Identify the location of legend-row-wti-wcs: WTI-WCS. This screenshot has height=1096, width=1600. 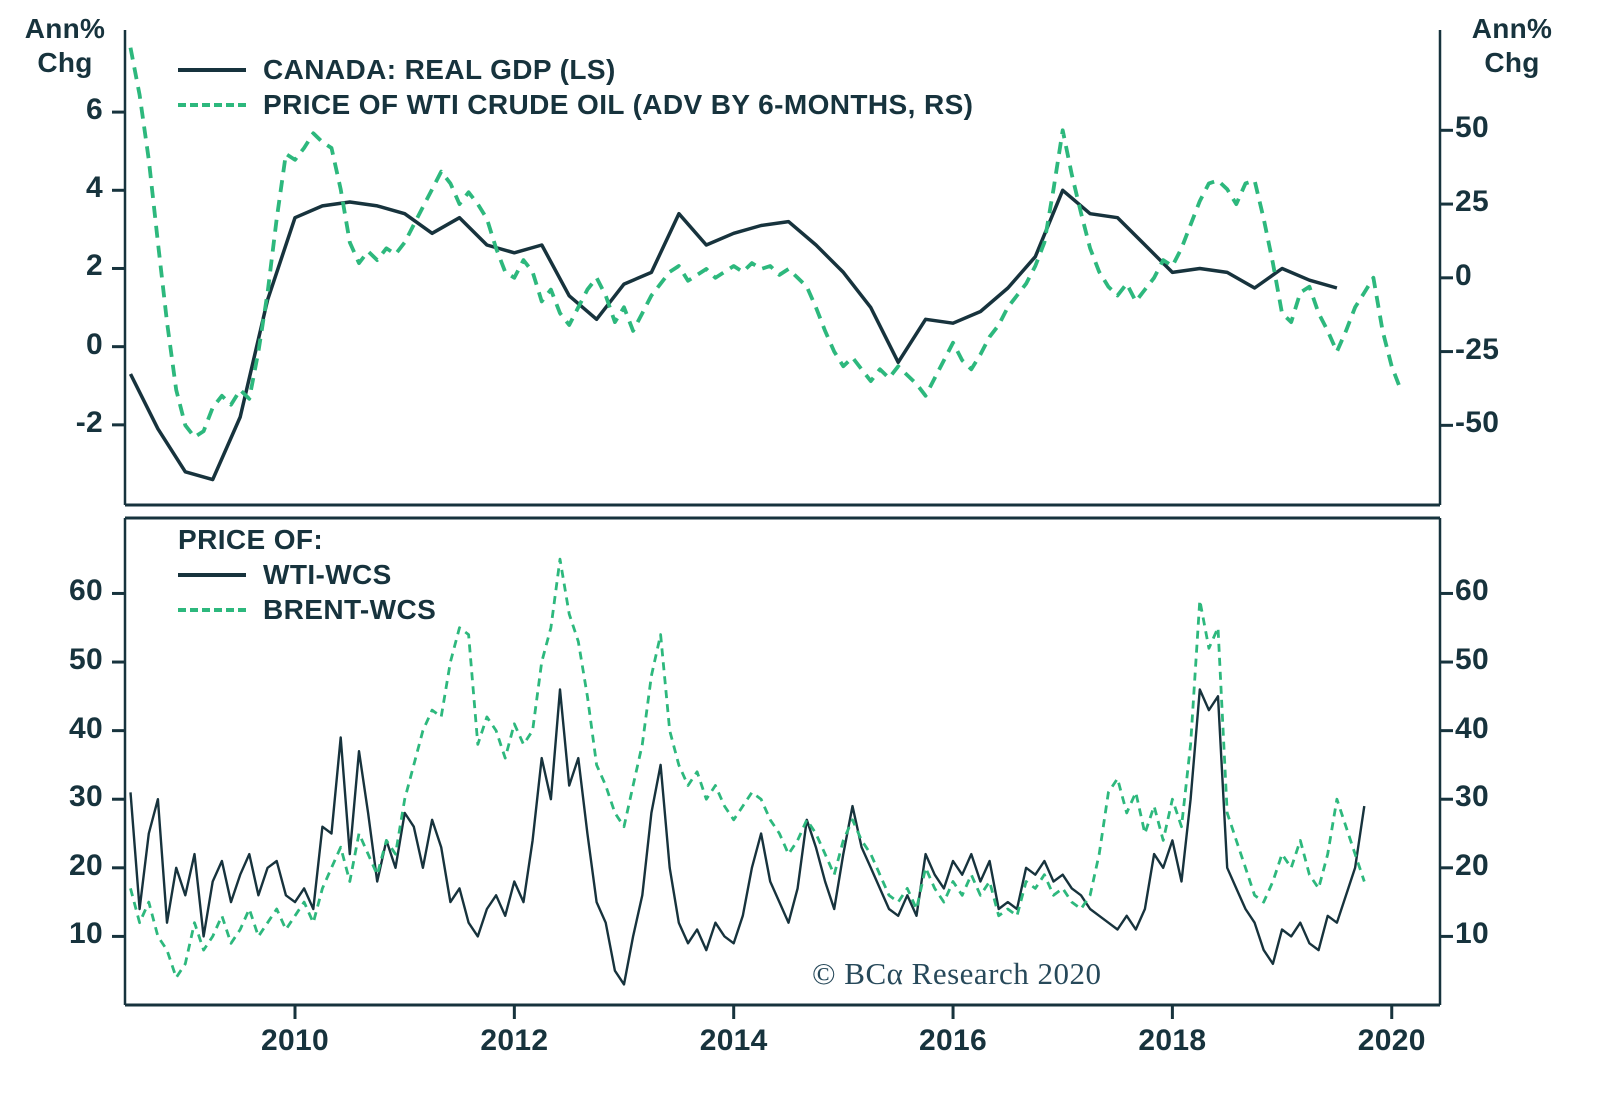
(307, 574).